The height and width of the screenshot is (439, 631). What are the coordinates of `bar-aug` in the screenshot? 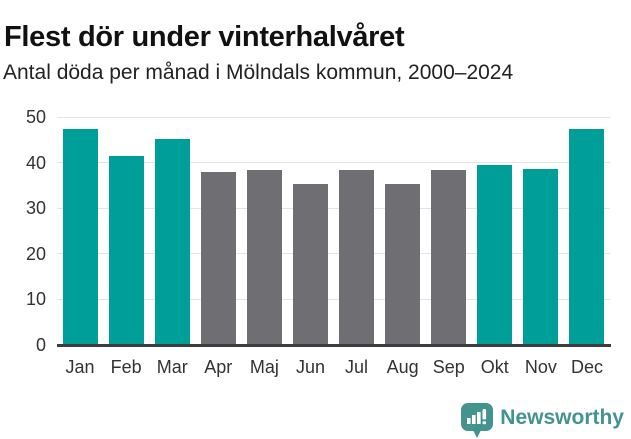 It's located at (403, 264).